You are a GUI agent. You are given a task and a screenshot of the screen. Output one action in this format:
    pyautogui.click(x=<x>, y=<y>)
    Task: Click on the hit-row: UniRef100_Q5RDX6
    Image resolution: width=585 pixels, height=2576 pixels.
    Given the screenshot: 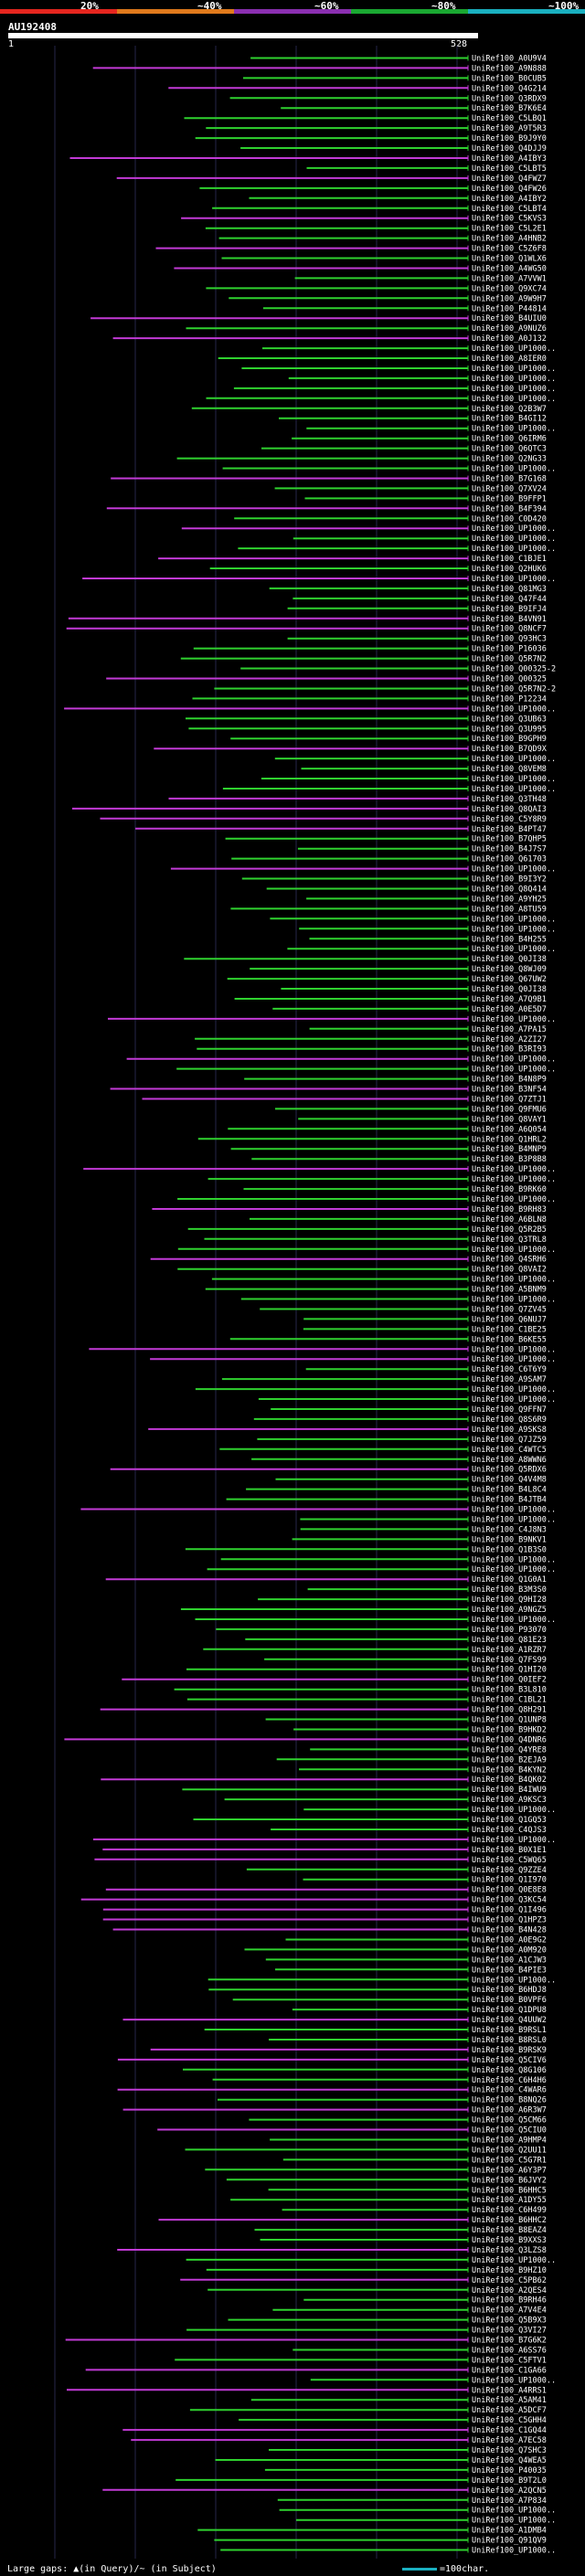 What is the action you would take?
    pyautogui.click(x=328, y=1470)
    